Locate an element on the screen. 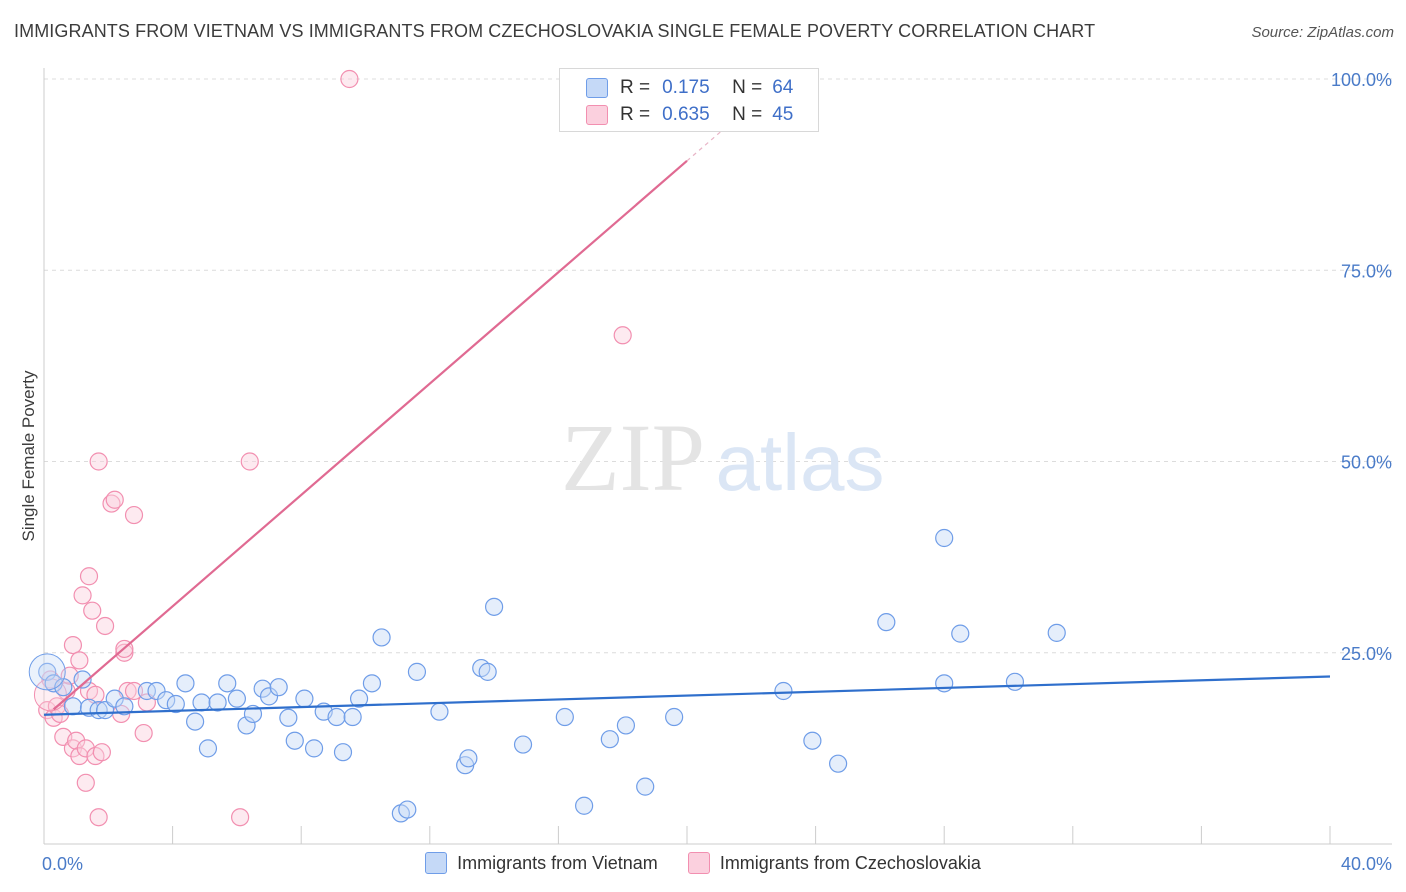 The image size is (1406, 892). vietnam-swatch is located at coordinates (597, 88).